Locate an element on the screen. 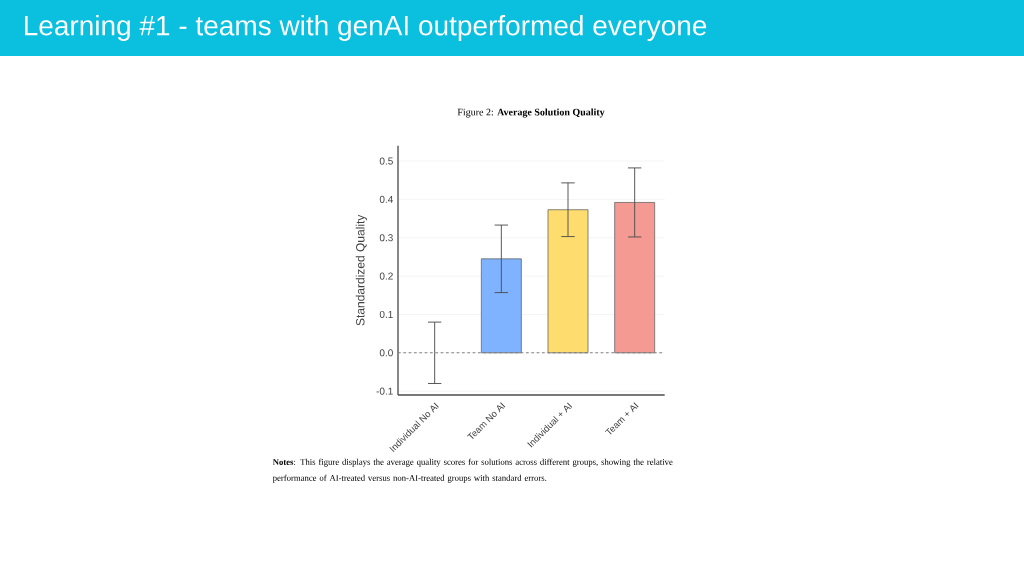 Image resolution: width=1024 pixels, height=576 pixels. chart-title: Learning #1 - teams with genAI outperformed everyone is located at coordinates (366, 28).